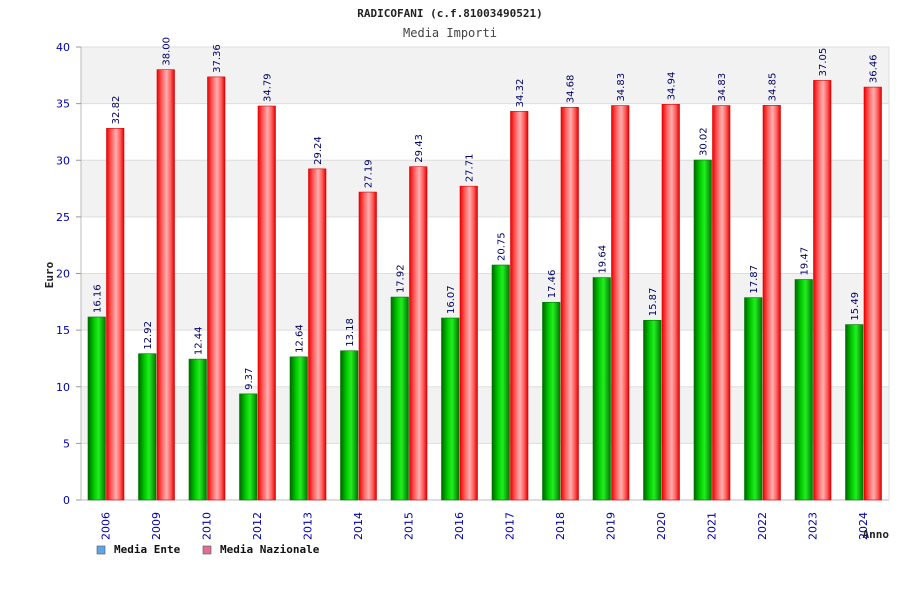 This screenshot has height=604, width=900. What do you see at coordinates (753, 399) in the screenshot?
I see `bar-media-ente-2022` at bounding box center [753, 399].